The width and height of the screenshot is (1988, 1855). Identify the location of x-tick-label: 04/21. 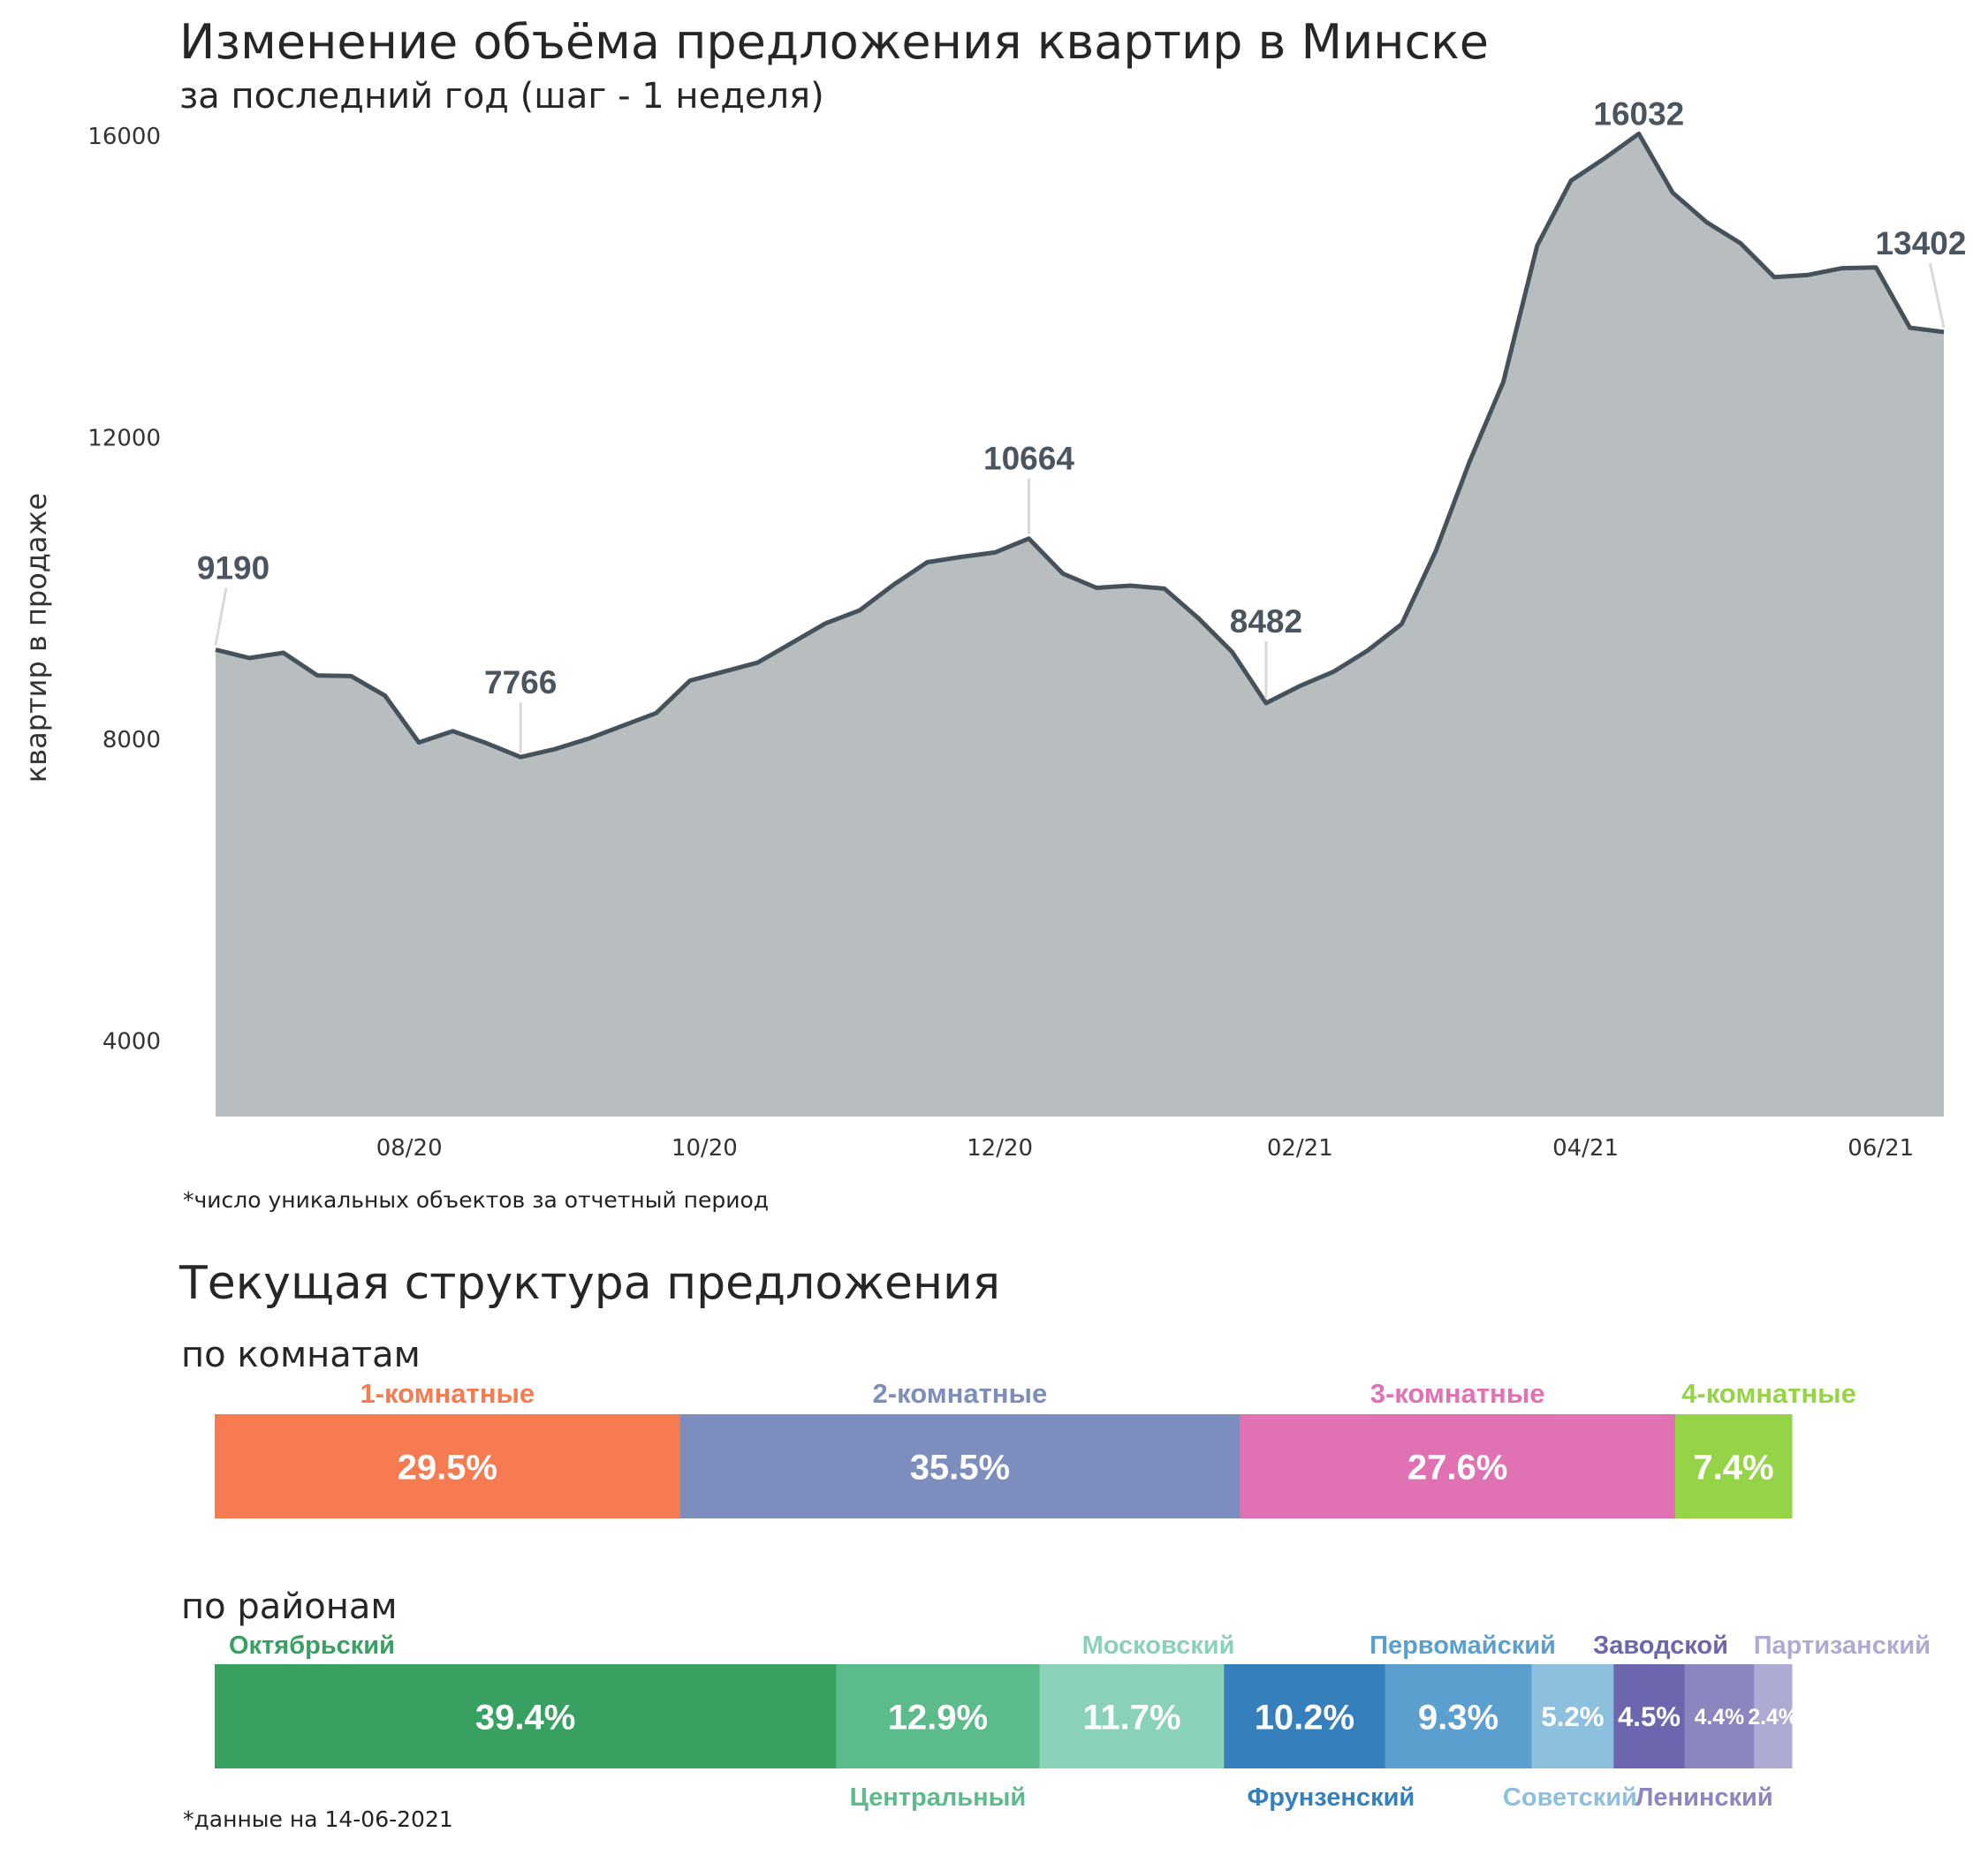
(1585, 1148).